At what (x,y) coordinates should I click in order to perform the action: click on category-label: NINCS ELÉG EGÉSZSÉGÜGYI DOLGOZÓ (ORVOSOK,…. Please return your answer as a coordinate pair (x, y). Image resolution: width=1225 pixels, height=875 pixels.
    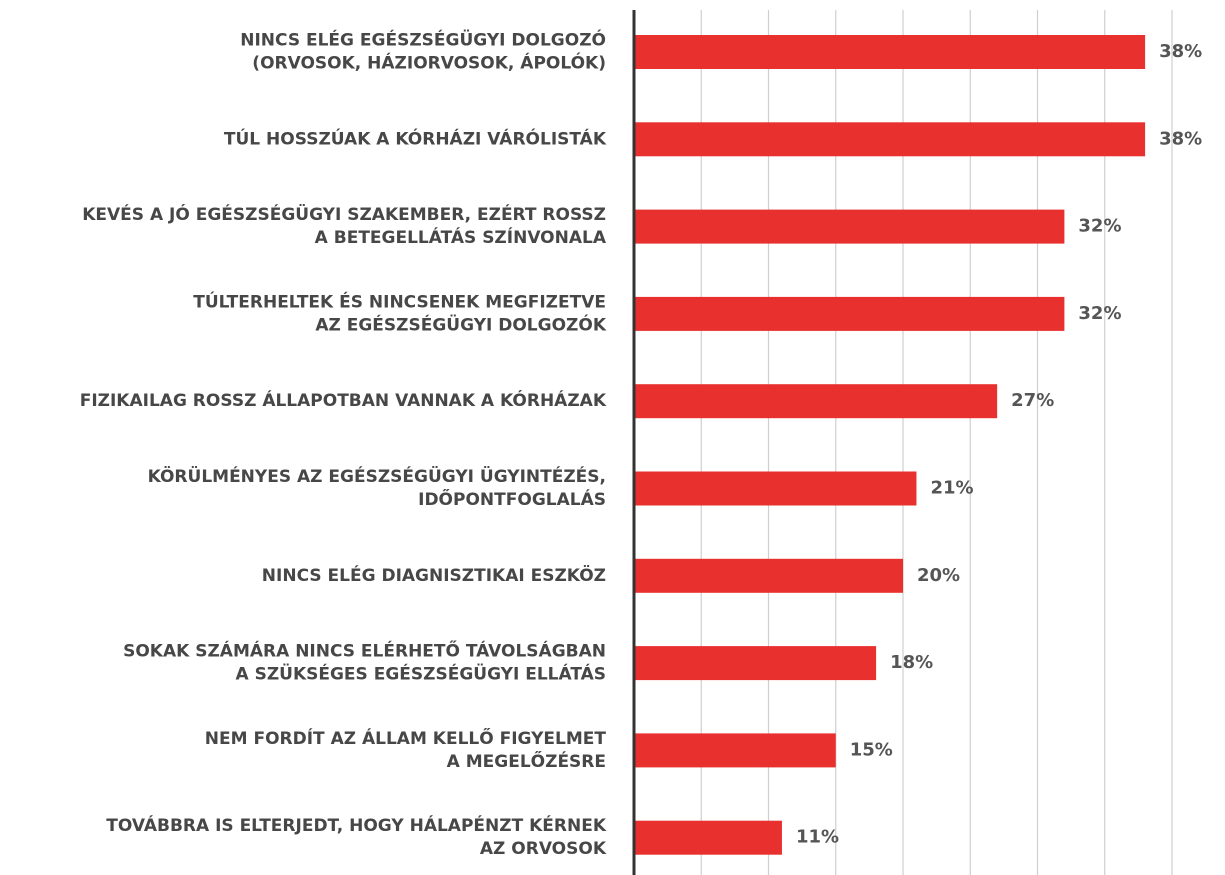
    Looking at the image, I should click on (423, 51).